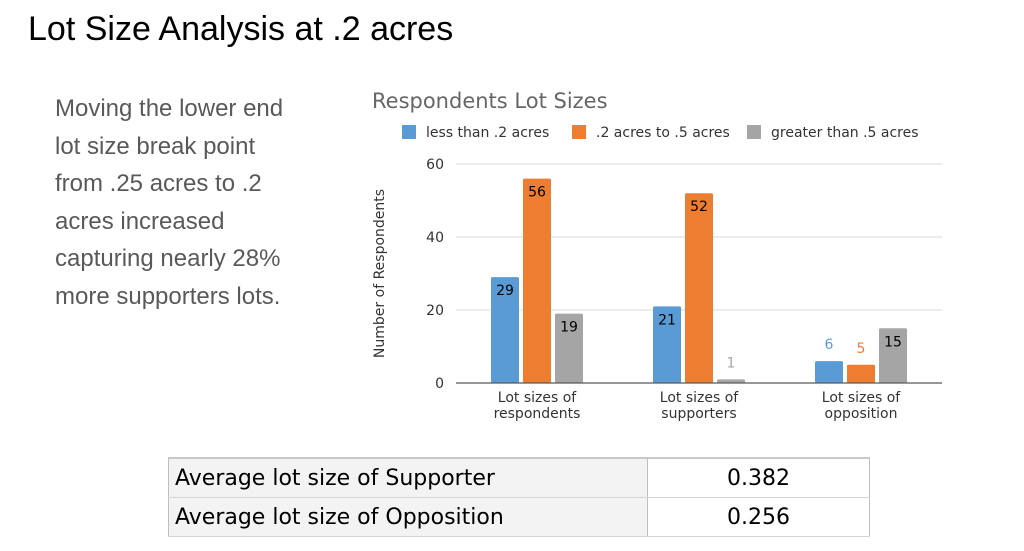 Image resolution: width=1024 pixels, height=551 pixels. Describe the element at coordinates (408, 477) in the screenshot. I see `table-cell-label: Average lot size of Supporter` at that location.